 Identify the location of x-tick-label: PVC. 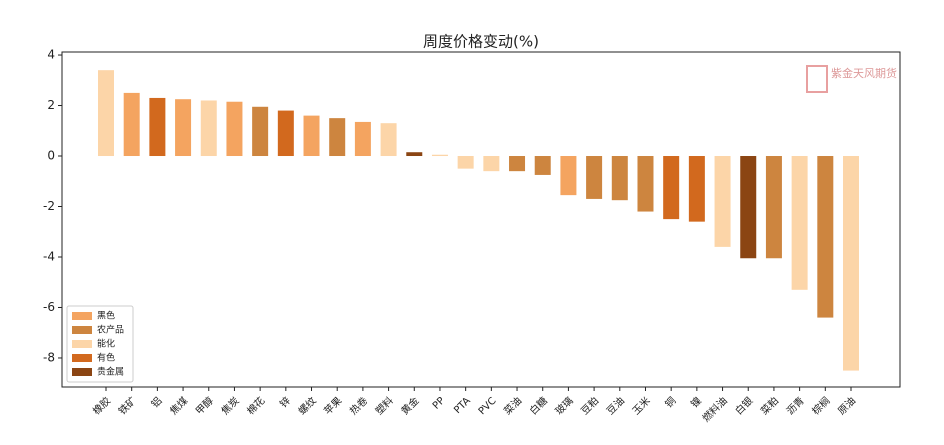
(488, 406).